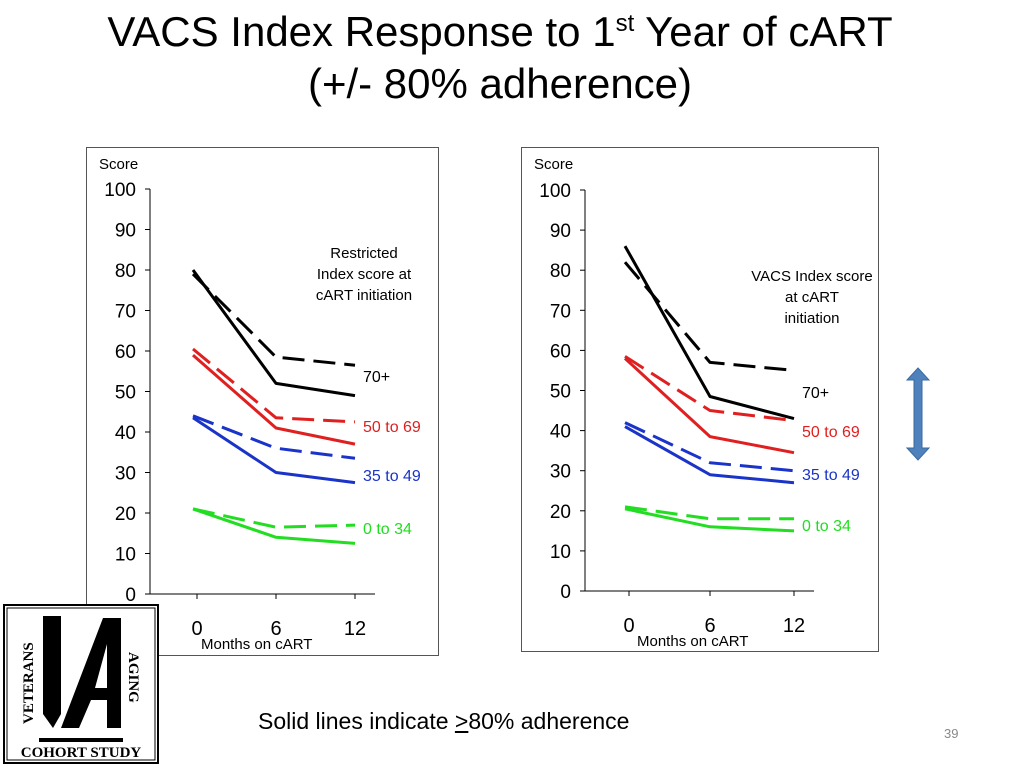  I want to click on footnote-prefix: Solid lines indicate, so click(356, 721).